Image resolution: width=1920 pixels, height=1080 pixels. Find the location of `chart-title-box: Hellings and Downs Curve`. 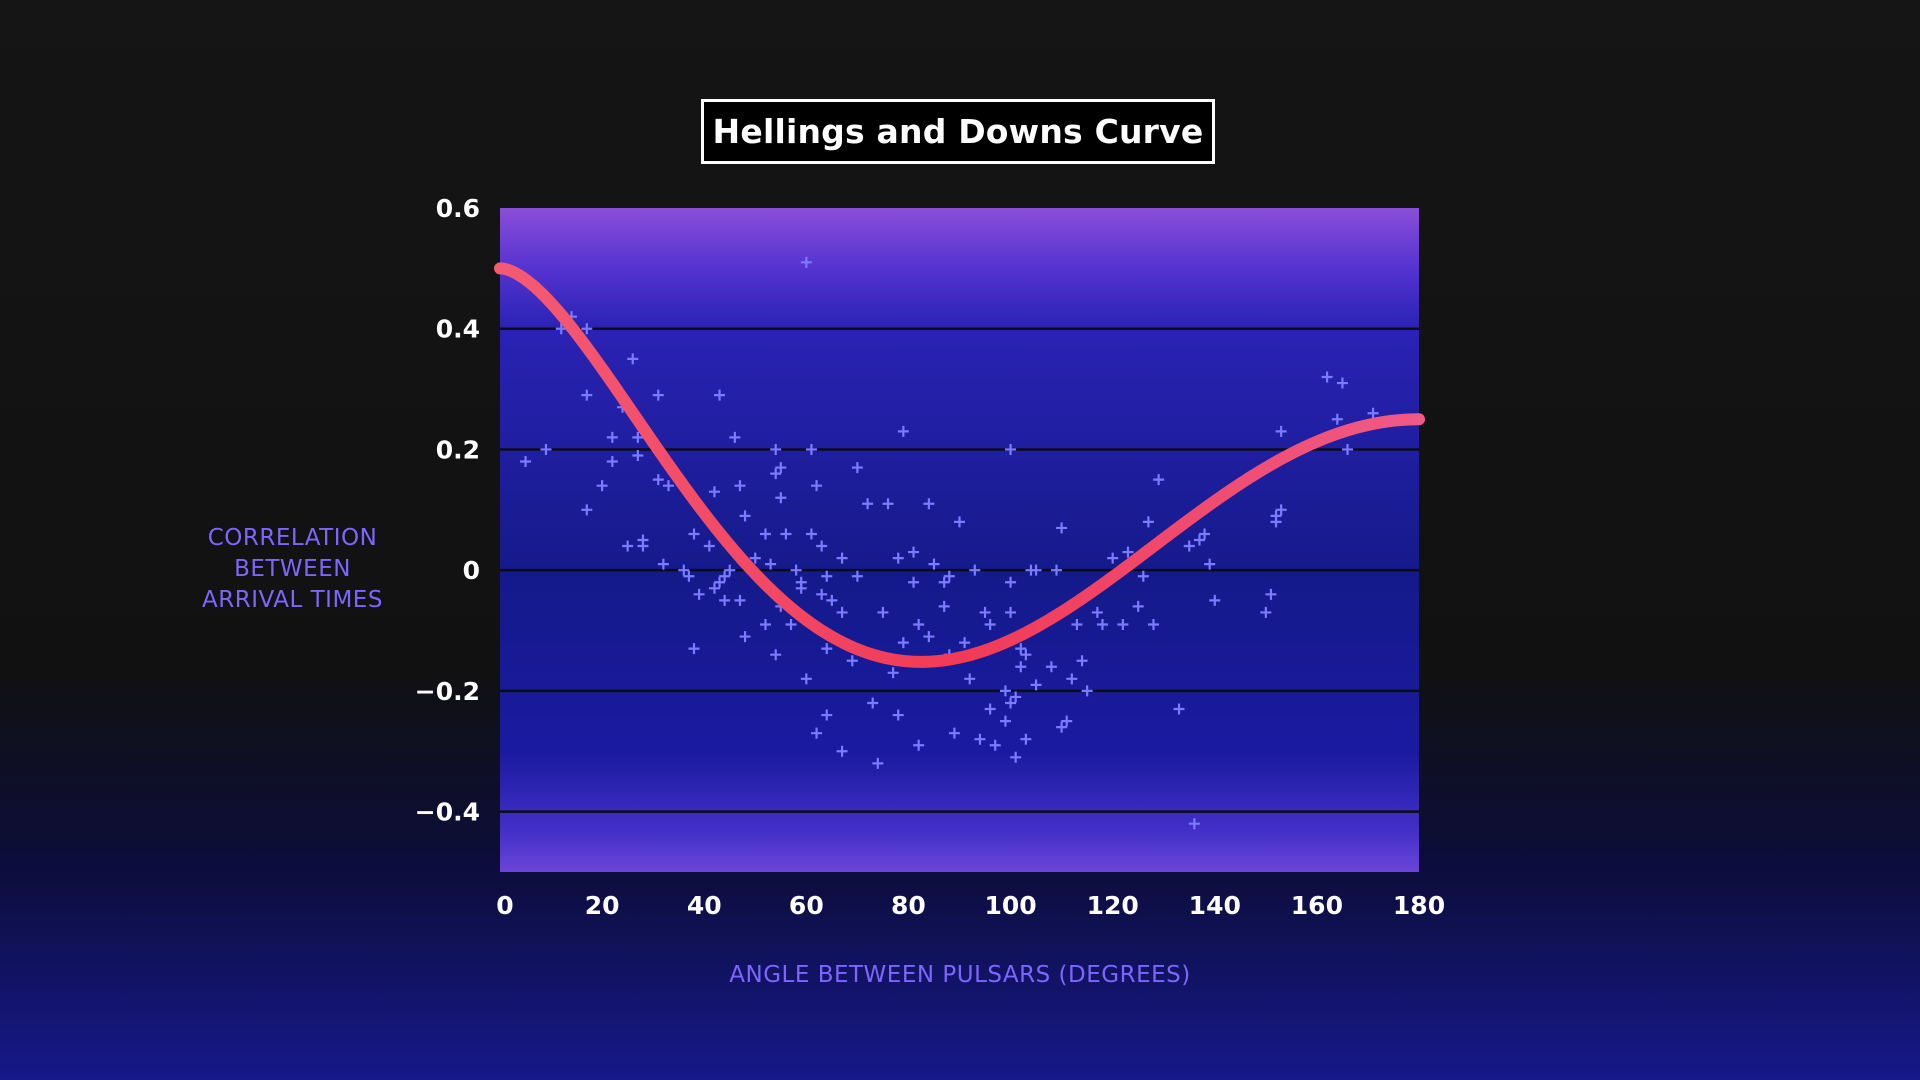

chart-title-box: Hellings and Downs Curve is located at coordinates (958, 131).